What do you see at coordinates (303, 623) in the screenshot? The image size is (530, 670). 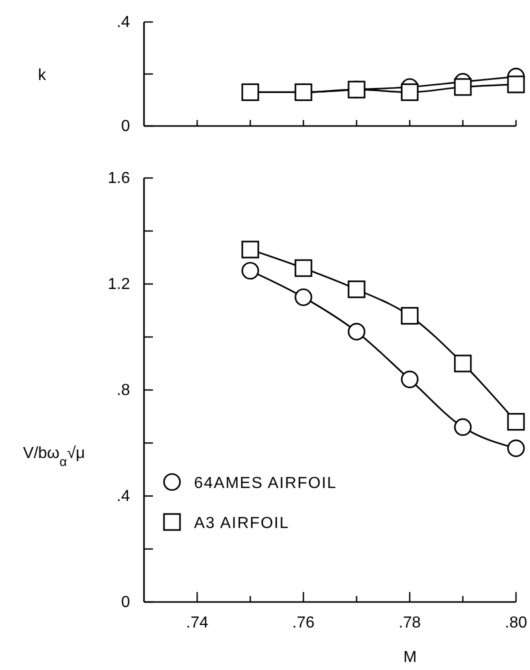 I see `x-tick-label: .76` at bounding box center [303, 623].